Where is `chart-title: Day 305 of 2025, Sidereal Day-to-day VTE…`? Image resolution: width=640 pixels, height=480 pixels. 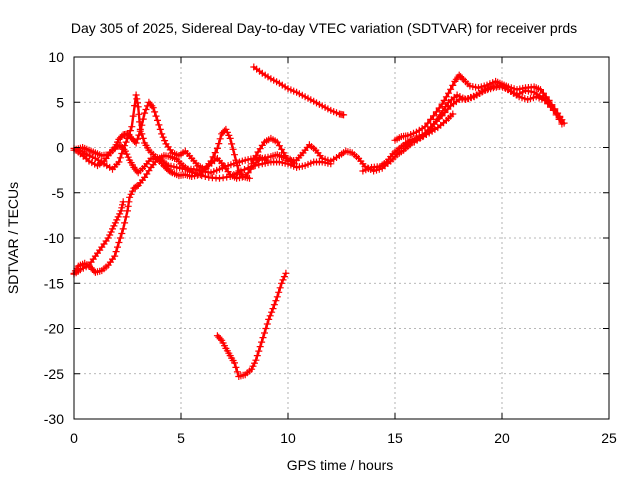 chart-title: Day 305 of 2025, Sidereal Day-to-day VTE… is located at coordinates (324, 28).